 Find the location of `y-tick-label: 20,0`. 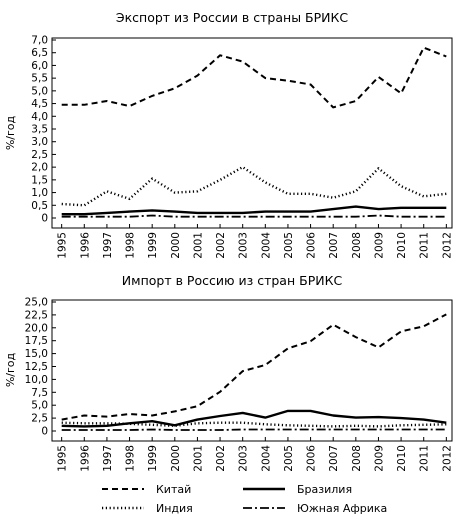

y-tick-label: 20,0 is located at coordinates (36, 328).